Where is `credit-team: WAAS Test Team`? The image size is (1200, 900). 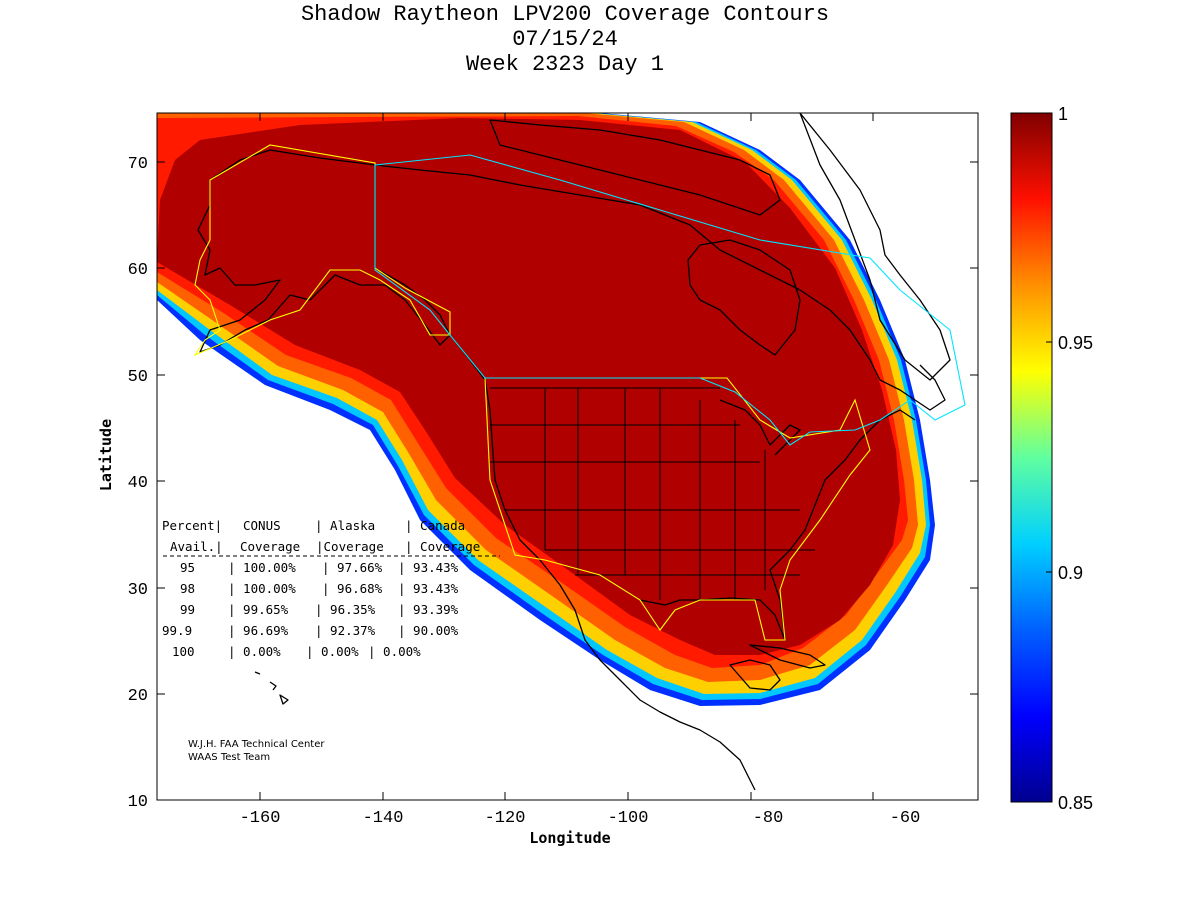 credit-team: WAAS Test Team is located at coordinates (229, 757).